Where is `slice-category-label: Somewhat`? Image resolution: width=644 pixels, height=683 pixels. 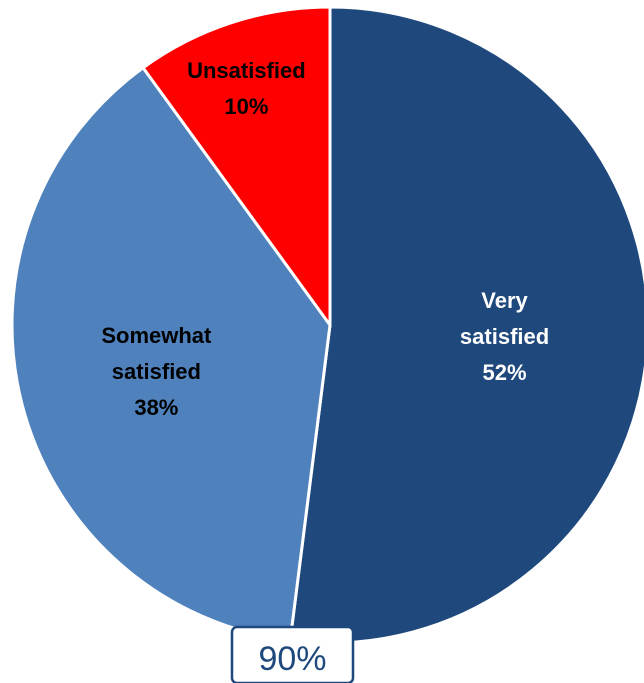
slice-category-label: Somewhat is located at coordinates (156, 335).